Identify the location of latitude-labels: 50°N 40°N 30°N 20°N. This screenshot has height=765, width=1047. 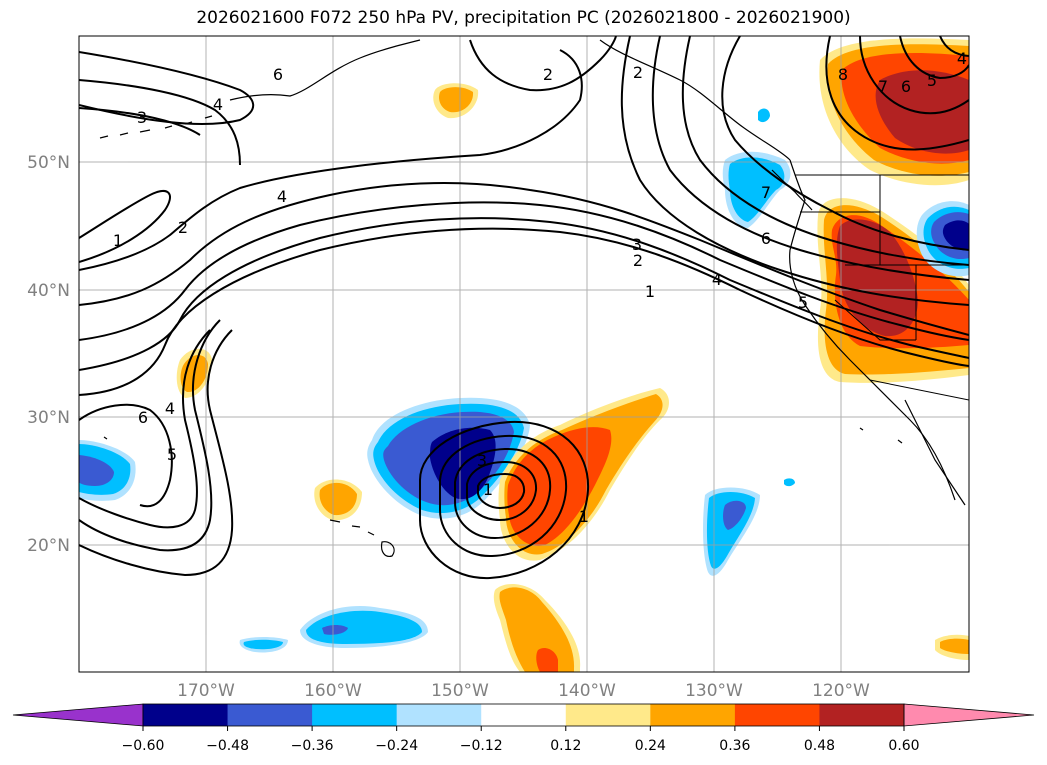
(48, 354).